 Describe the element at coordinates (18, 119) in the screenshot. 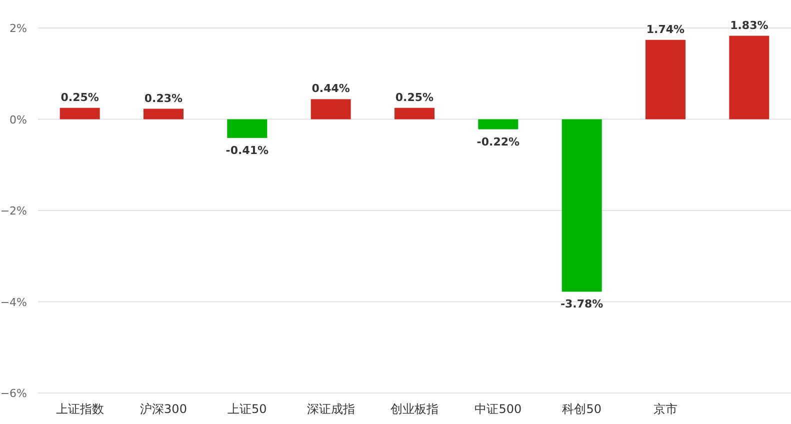

I see `y-tick-label: 0%` at that location.